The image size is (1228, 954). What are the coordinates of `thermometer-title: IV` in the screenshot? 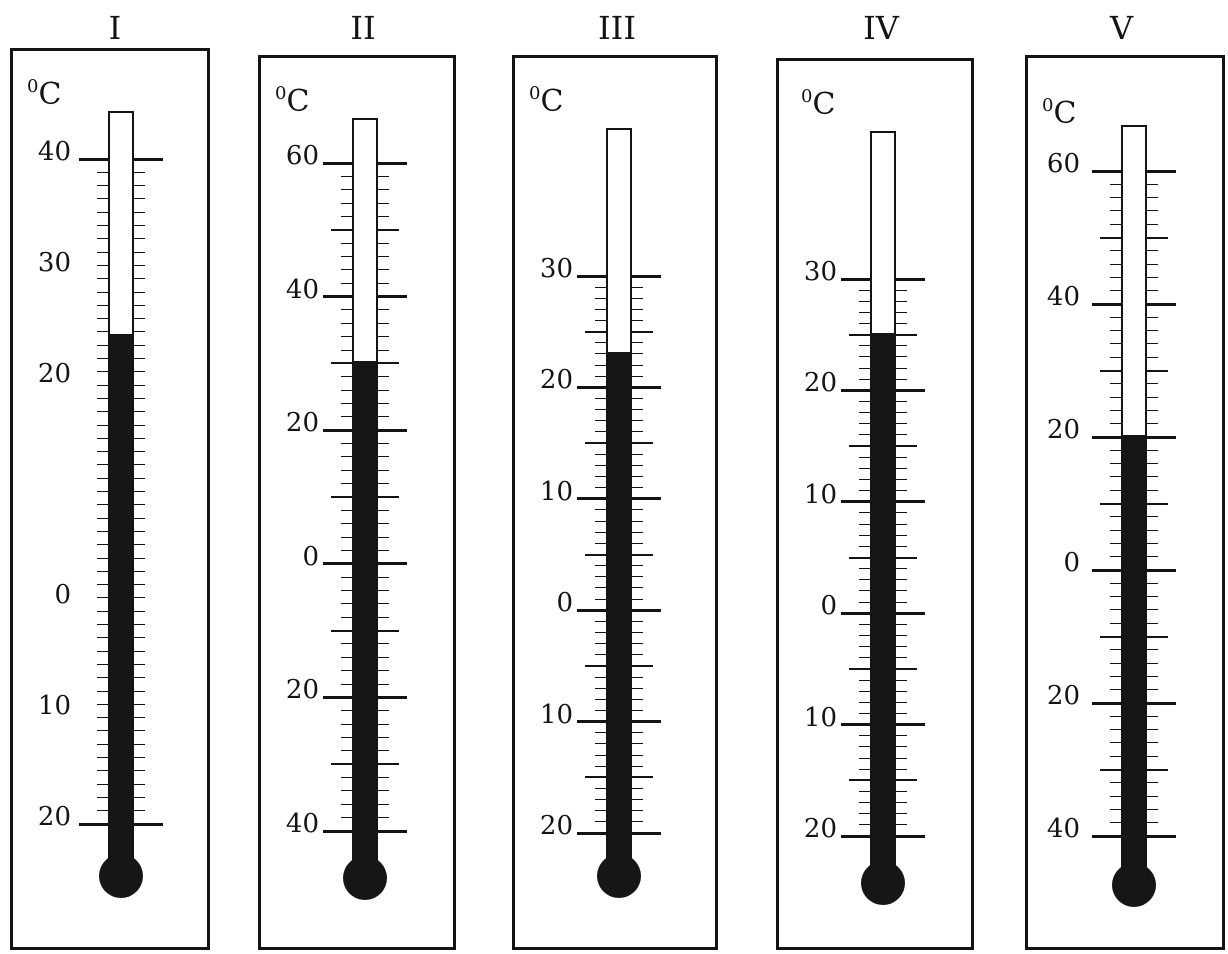 It's located at (881, 28).